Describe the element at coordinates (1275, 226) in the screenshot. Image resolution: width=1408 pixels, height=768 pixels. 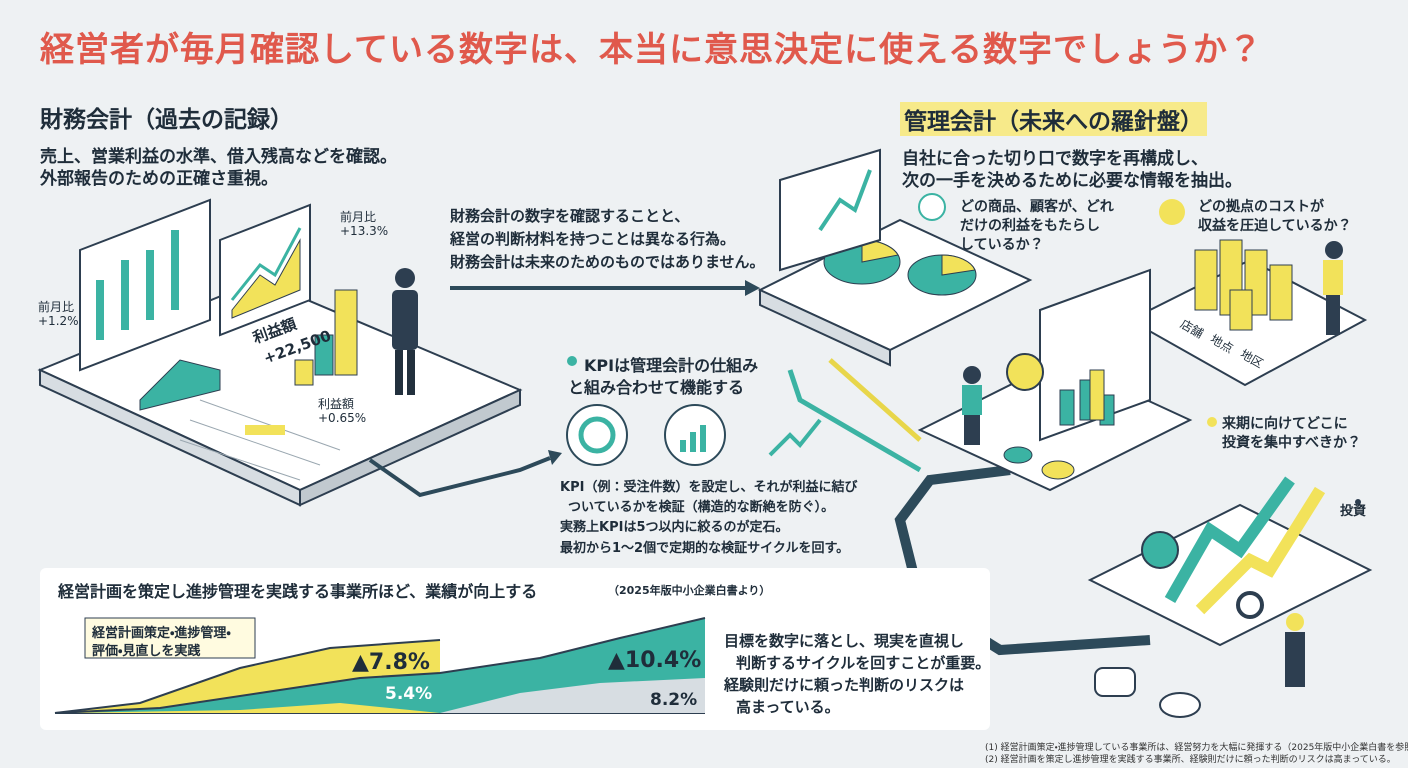
I see `question: 収益を圧迫しているか？` at that location.